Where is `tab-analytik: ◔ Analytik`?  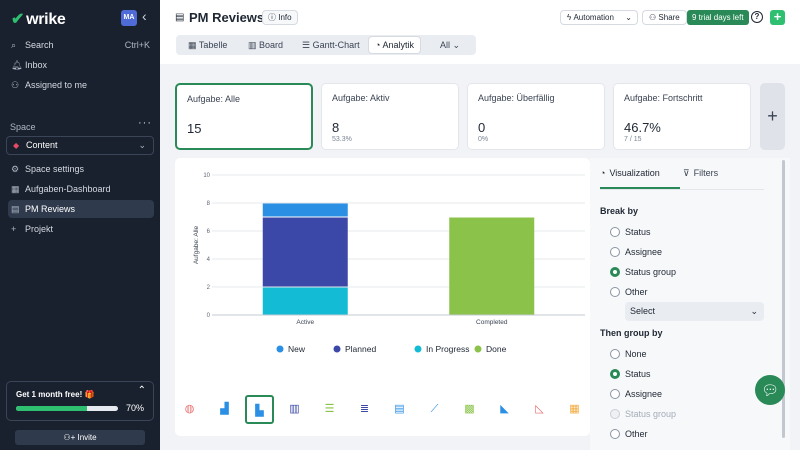
tab-analytik: ◔ Analytik is located at coordinates (394, 45).